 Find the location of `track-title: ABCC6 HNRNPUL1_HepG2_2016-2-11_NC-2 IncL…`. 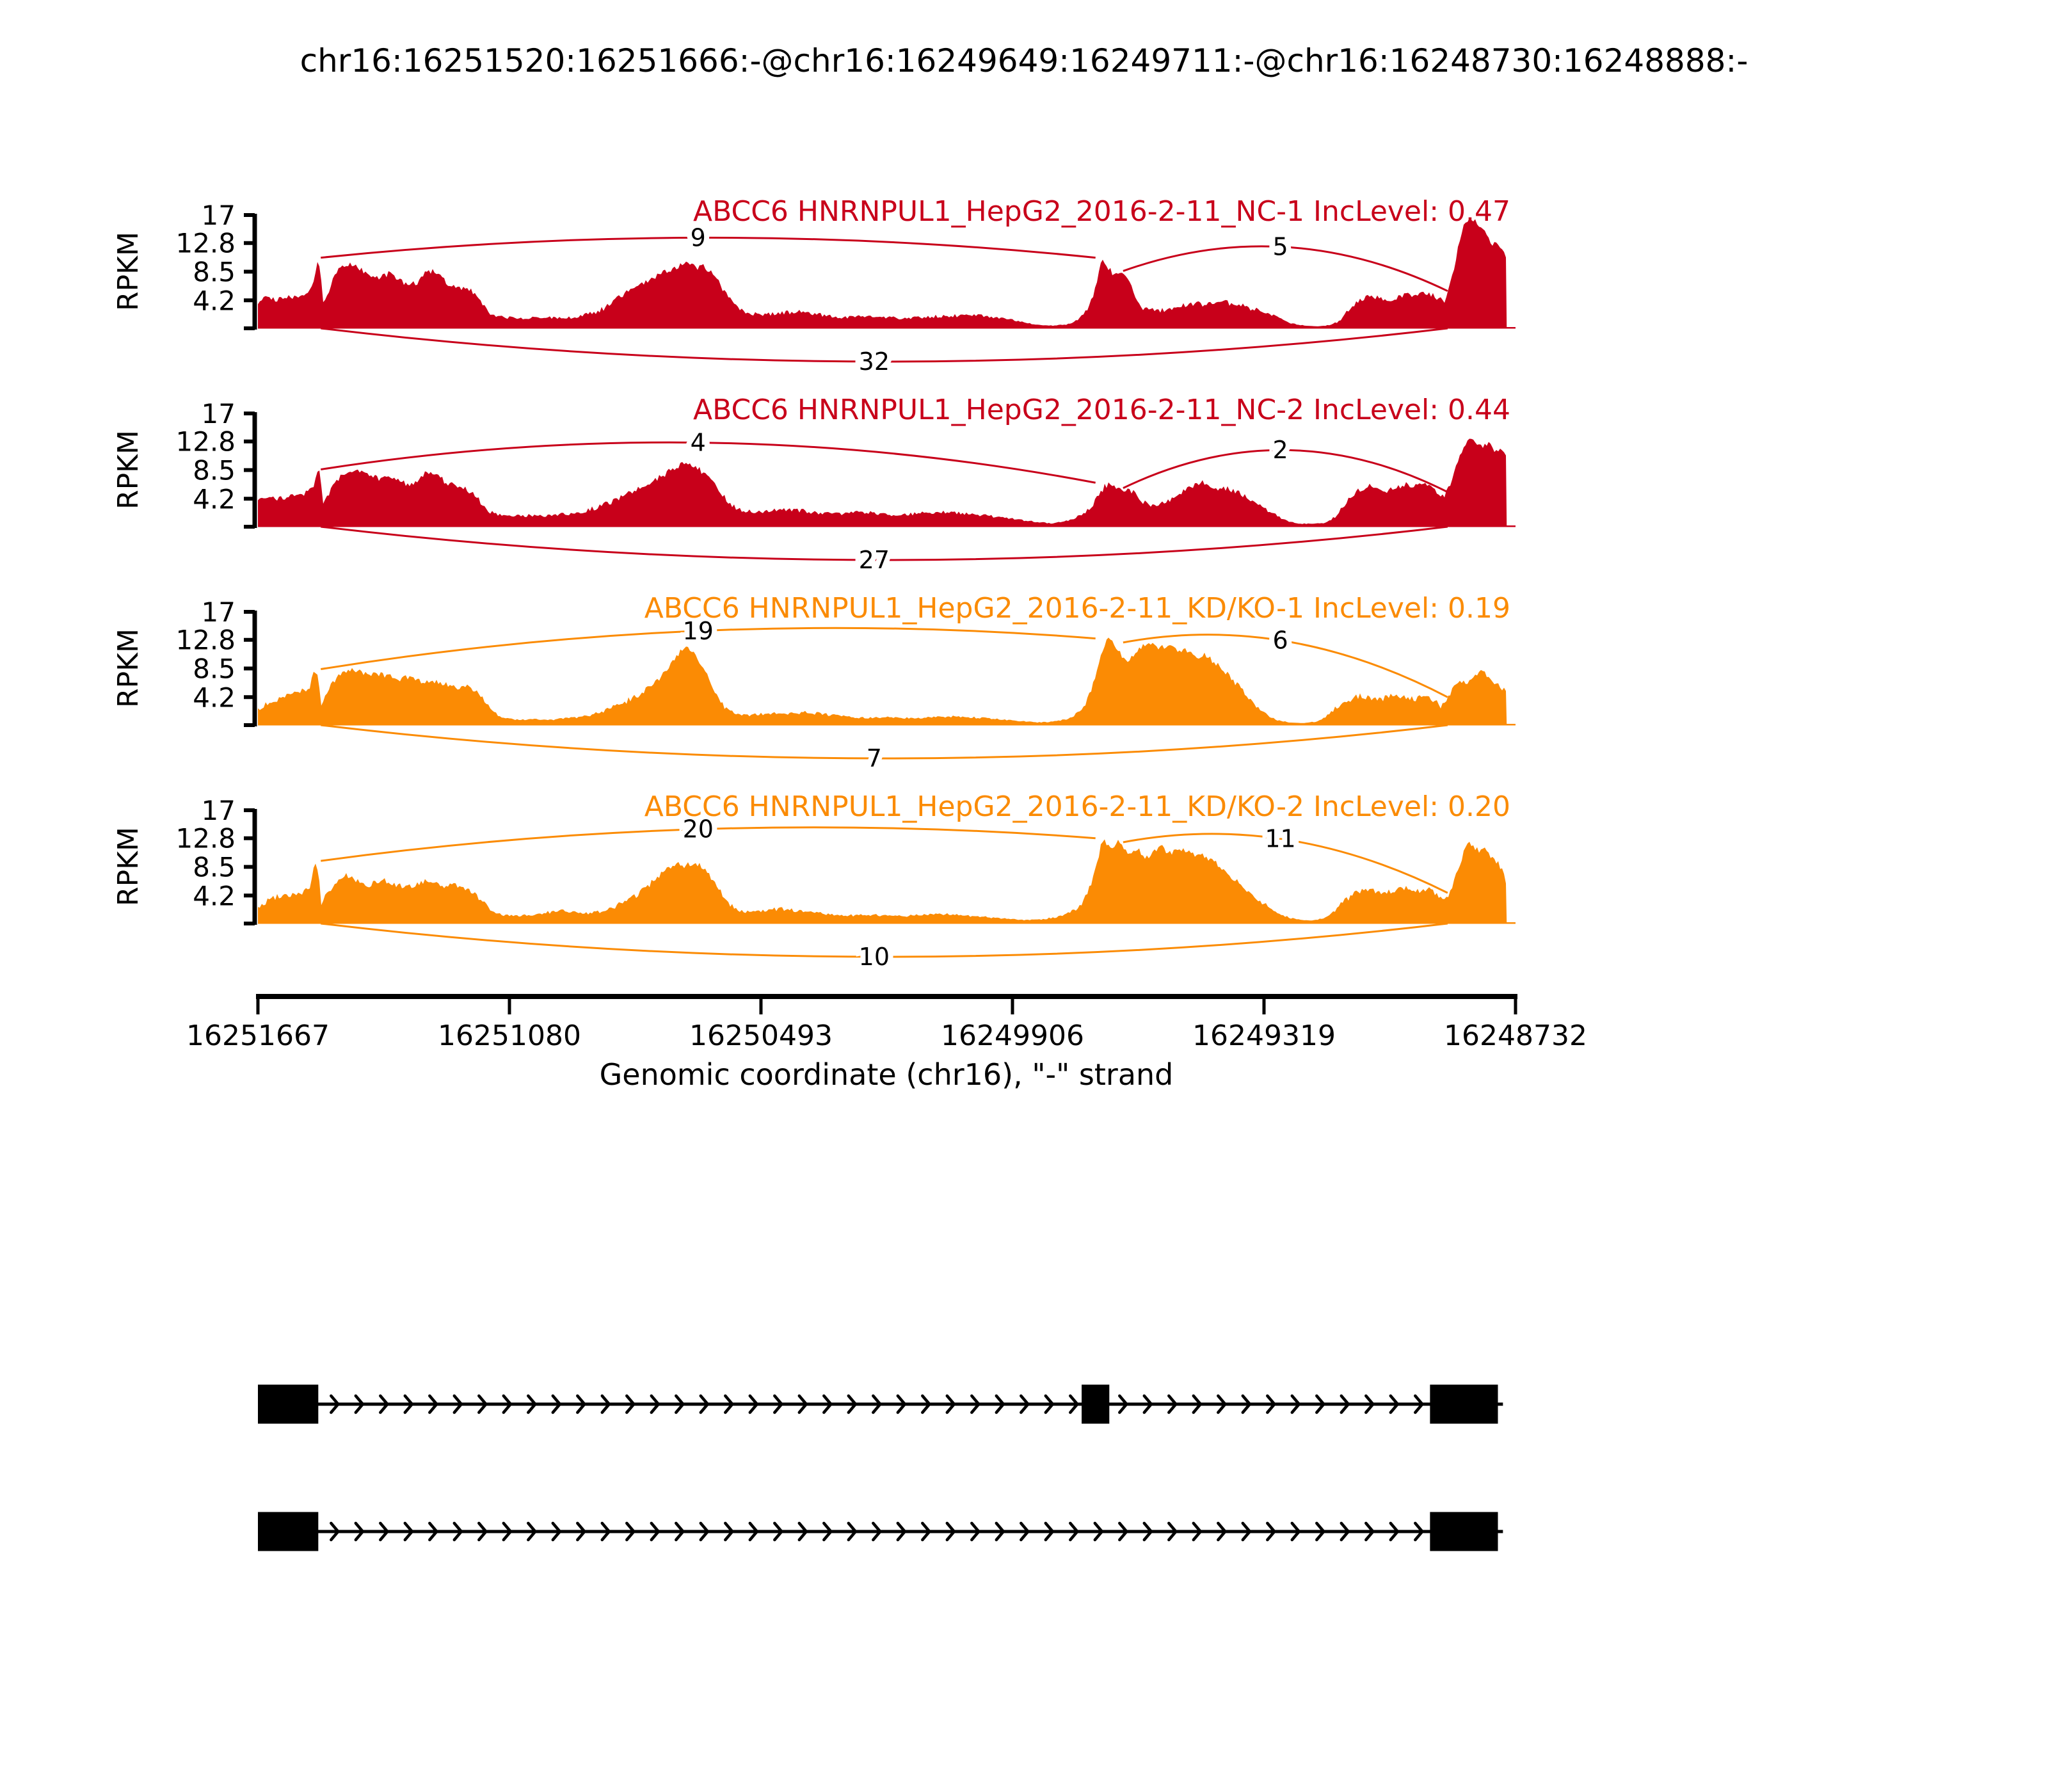

track-title: ABCC6 HNRNPUL1_HepG2_2016-2-11_NC-2 IncL… is located at coordinates (1101, 410).